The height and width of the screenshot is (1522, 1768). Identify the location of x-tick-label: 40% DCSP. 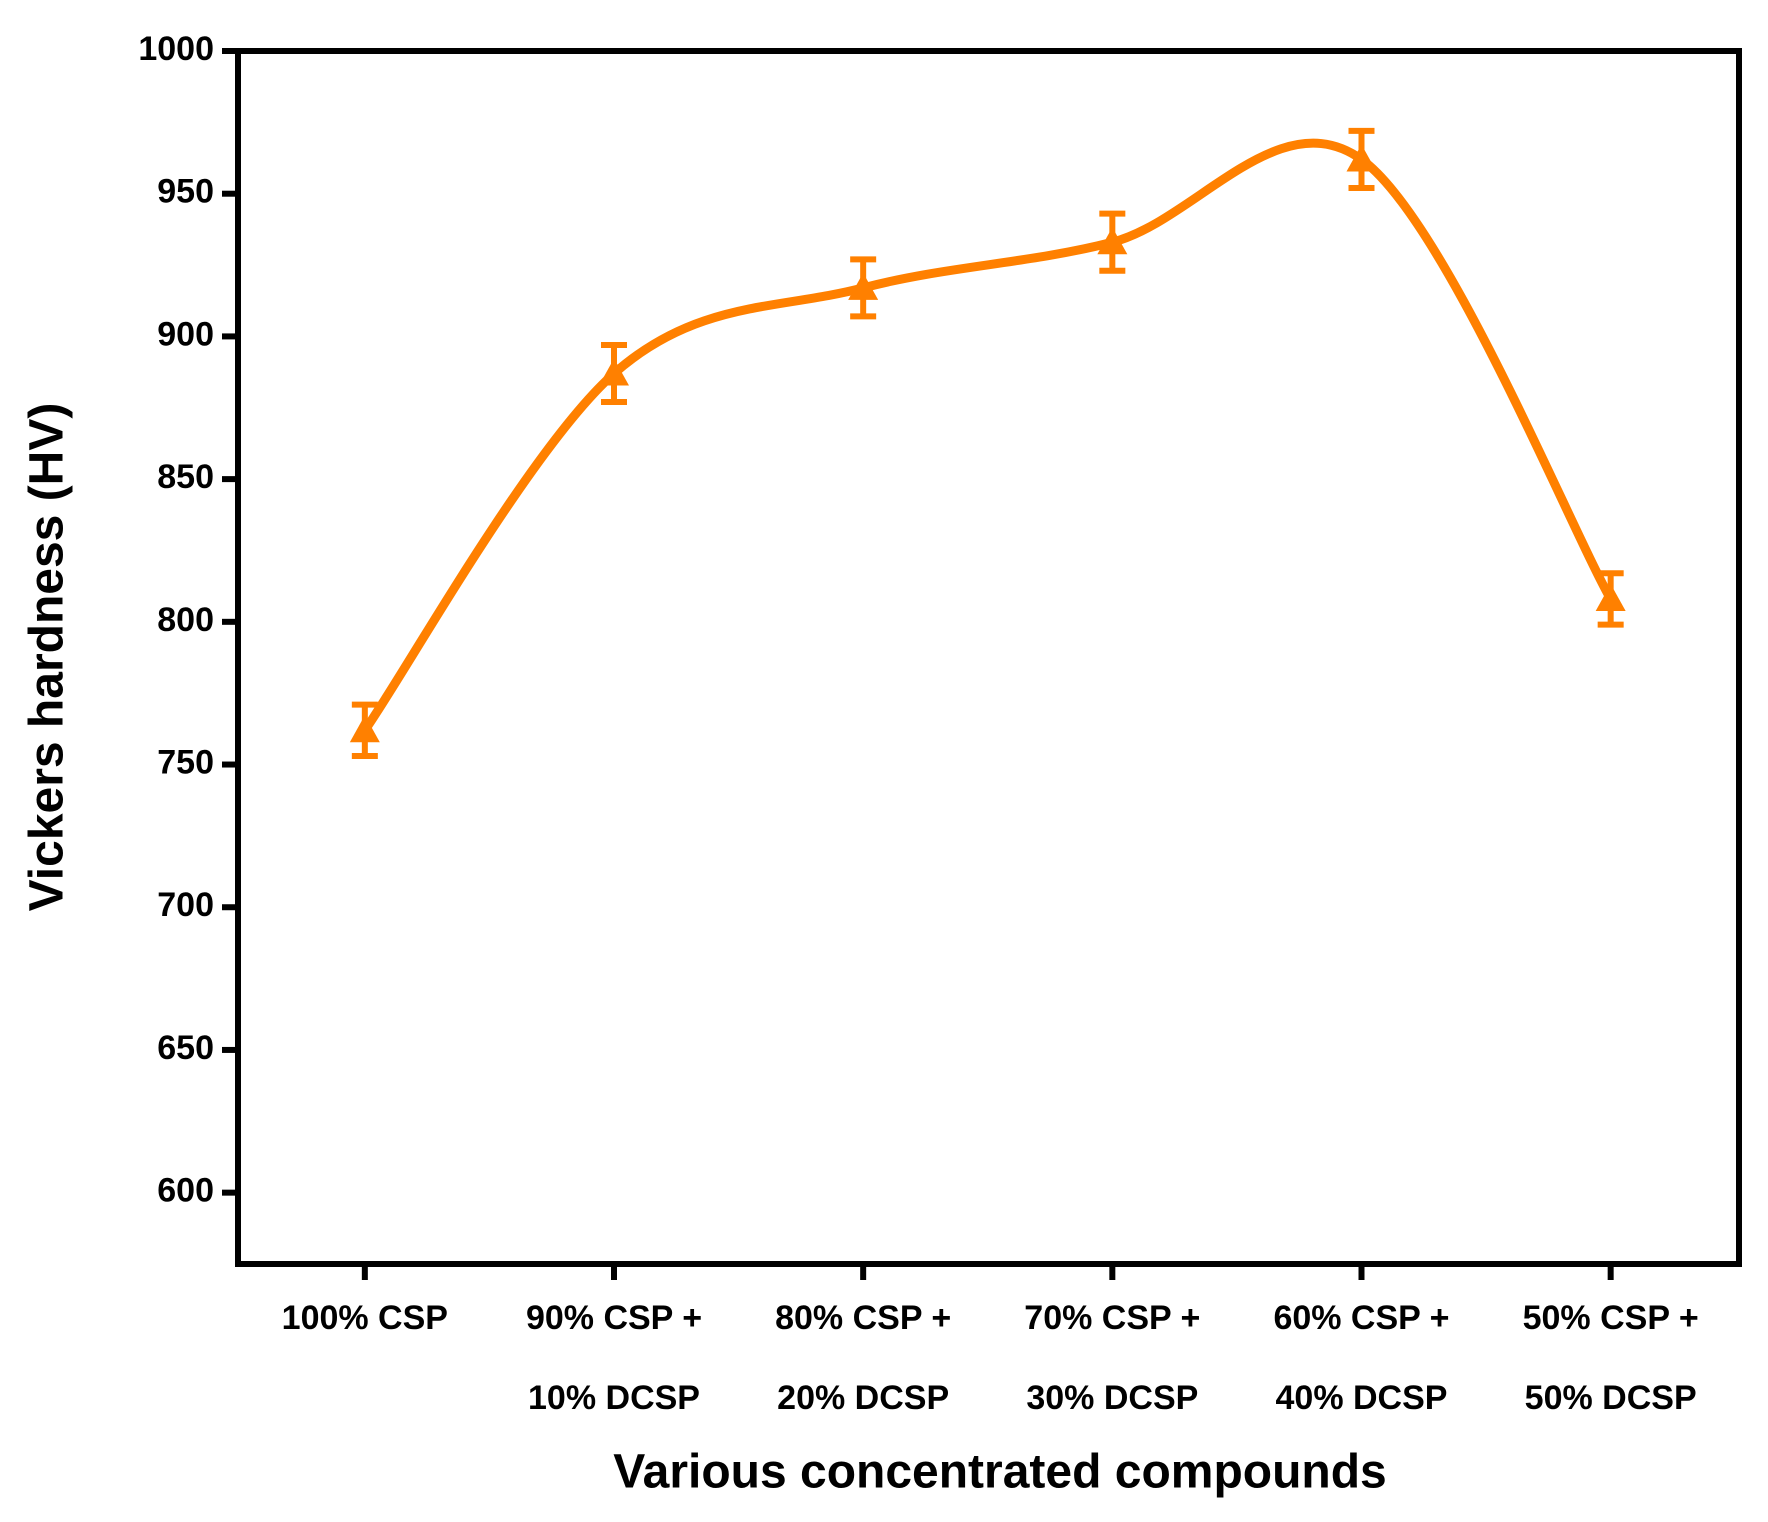
(1362, 1398).